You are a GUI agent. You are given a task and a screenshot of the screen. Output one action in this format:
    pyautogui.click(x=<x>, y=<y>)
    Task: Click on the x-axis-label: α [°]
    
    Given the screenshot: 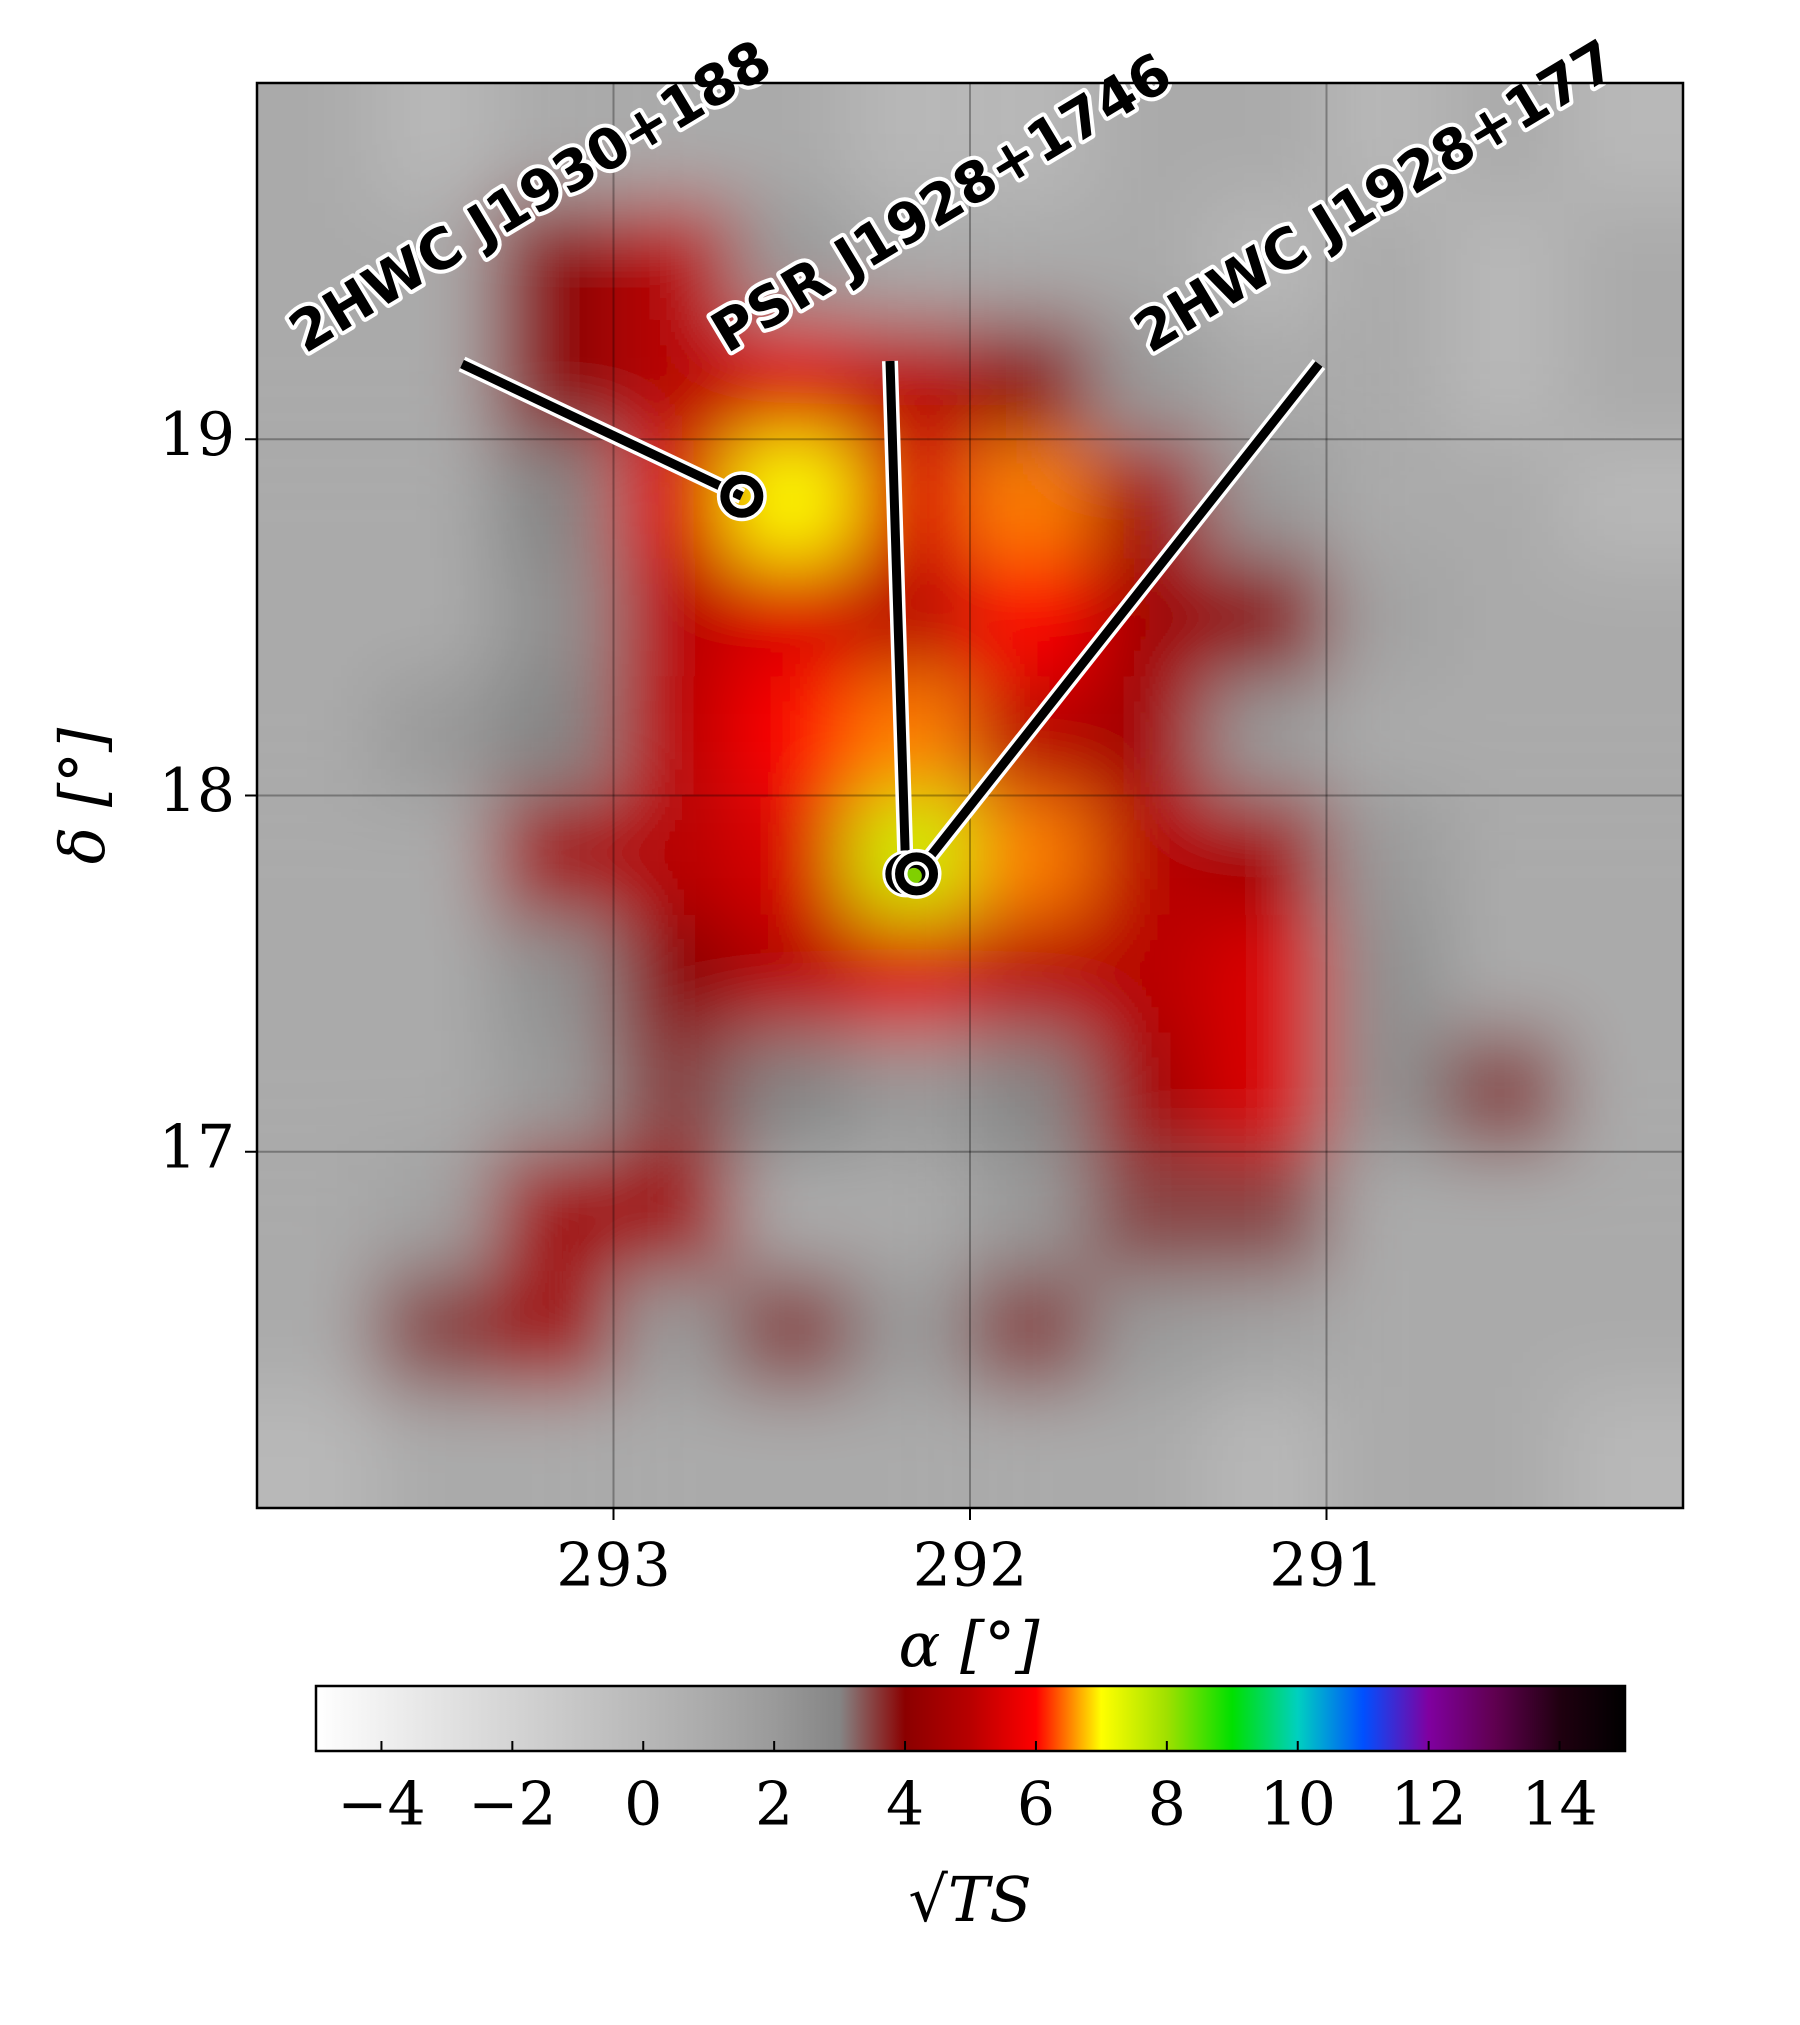 What is the action you would take?
    pyautogui.click(x=970, y=1644)
    